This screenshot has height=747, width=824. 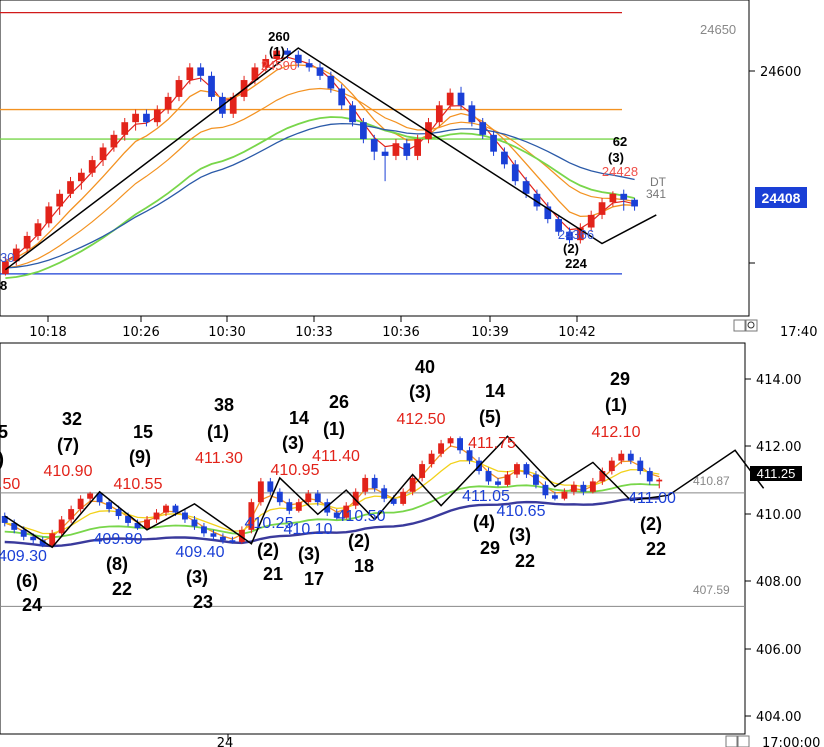 I want to click on bot-ytick-406: 406.00, so click(x=779, y=650).